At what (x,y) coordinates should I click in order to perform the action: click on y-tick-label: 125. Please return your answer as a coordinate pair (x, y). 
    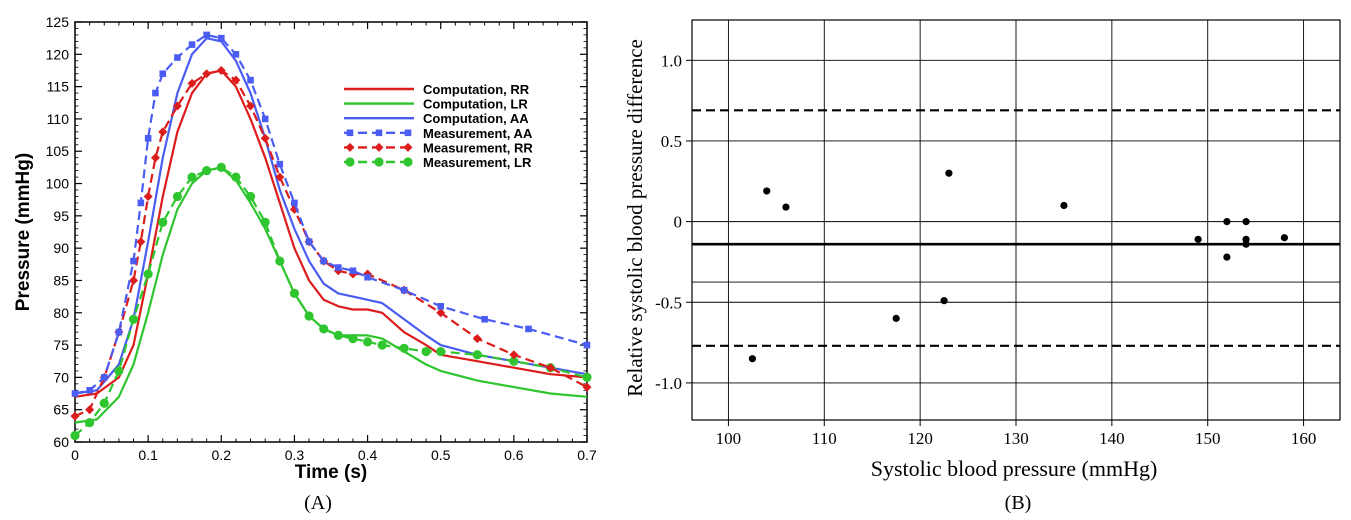
    Looking at the image, I should click on (58, 22).